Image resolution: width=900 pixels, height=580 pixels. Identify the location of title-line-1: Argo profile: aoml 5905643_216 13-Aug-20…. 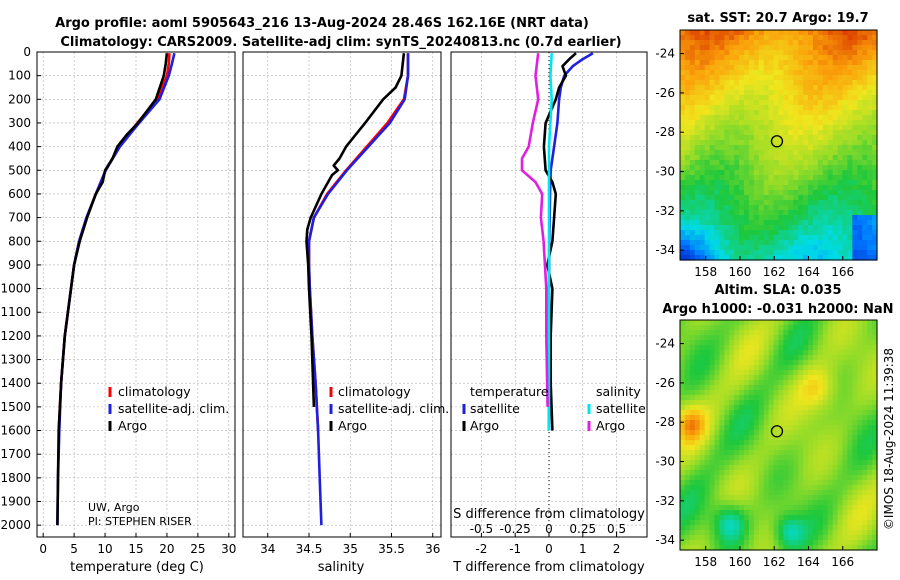
(322, 23).